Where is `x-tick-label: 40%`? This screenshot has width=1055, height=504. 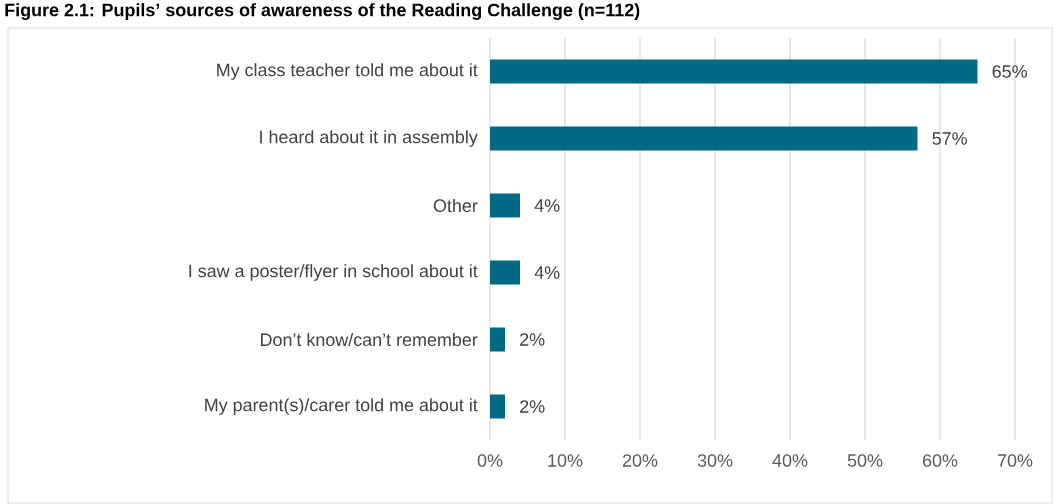
x-tick-label: 40% is located at coordinates (790, 460).